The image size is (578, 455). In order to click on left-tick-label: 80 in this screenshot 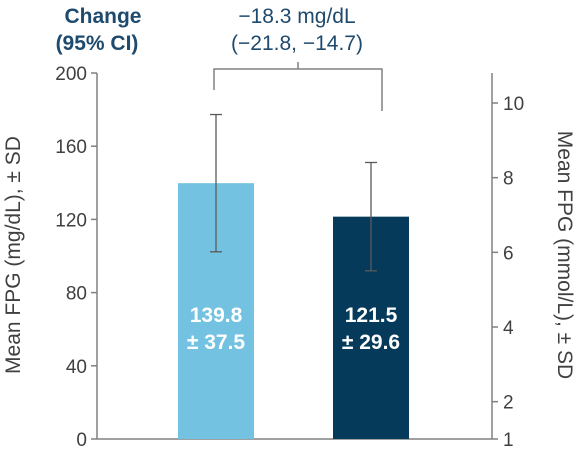, I will do `click(76, 294)`.